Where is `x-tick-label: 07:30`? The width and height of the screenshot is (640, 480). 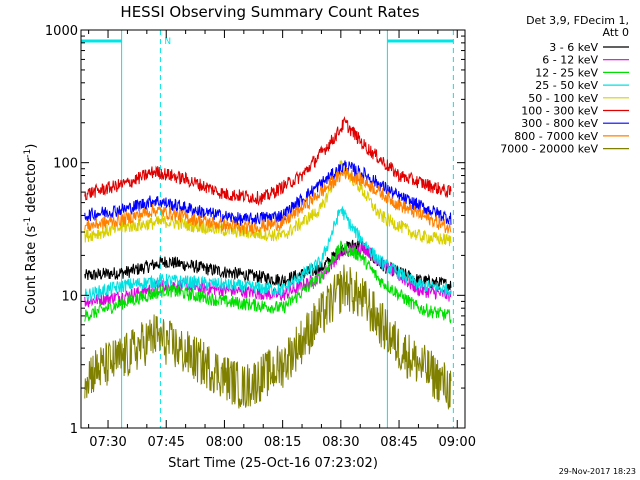 x-tick-label: 07:30 is located at coordinates (107, 442).